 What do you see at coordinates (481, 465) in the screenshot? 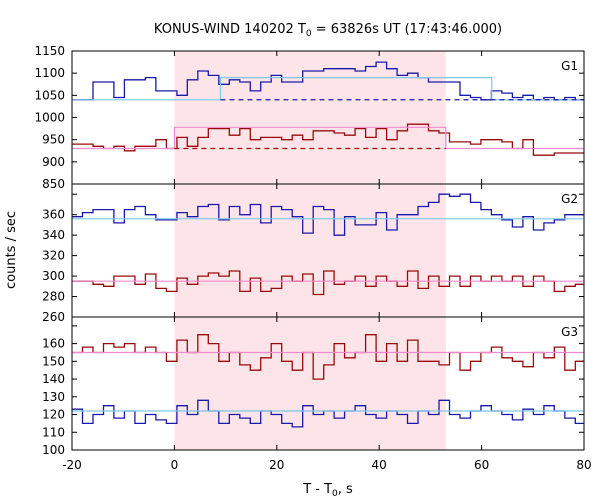
I see `x-tick-label: 60` at bounding box center [481, 465].